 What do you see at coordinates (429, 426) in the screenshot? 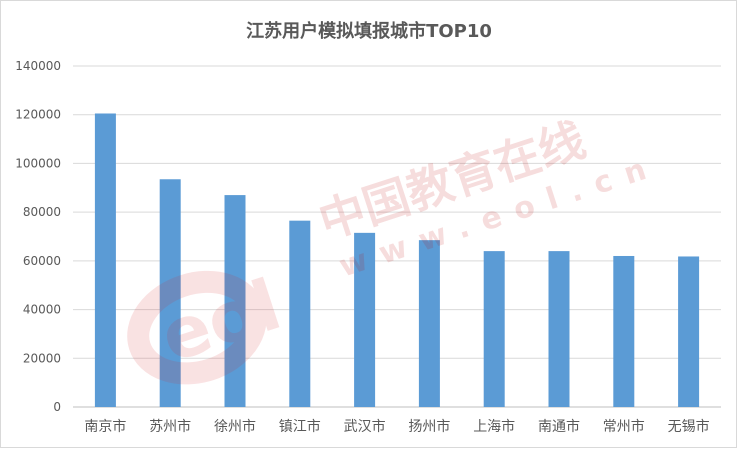
I see `x-tick-label: 扬州市` at bounding box center [429, 426].